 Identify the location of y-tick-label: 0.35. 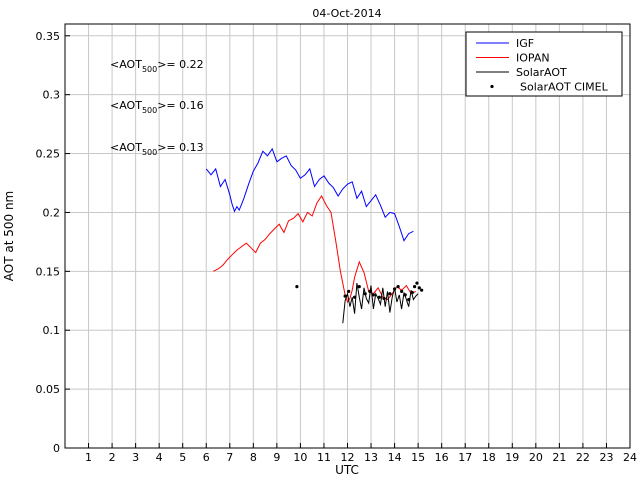
(48, 36).